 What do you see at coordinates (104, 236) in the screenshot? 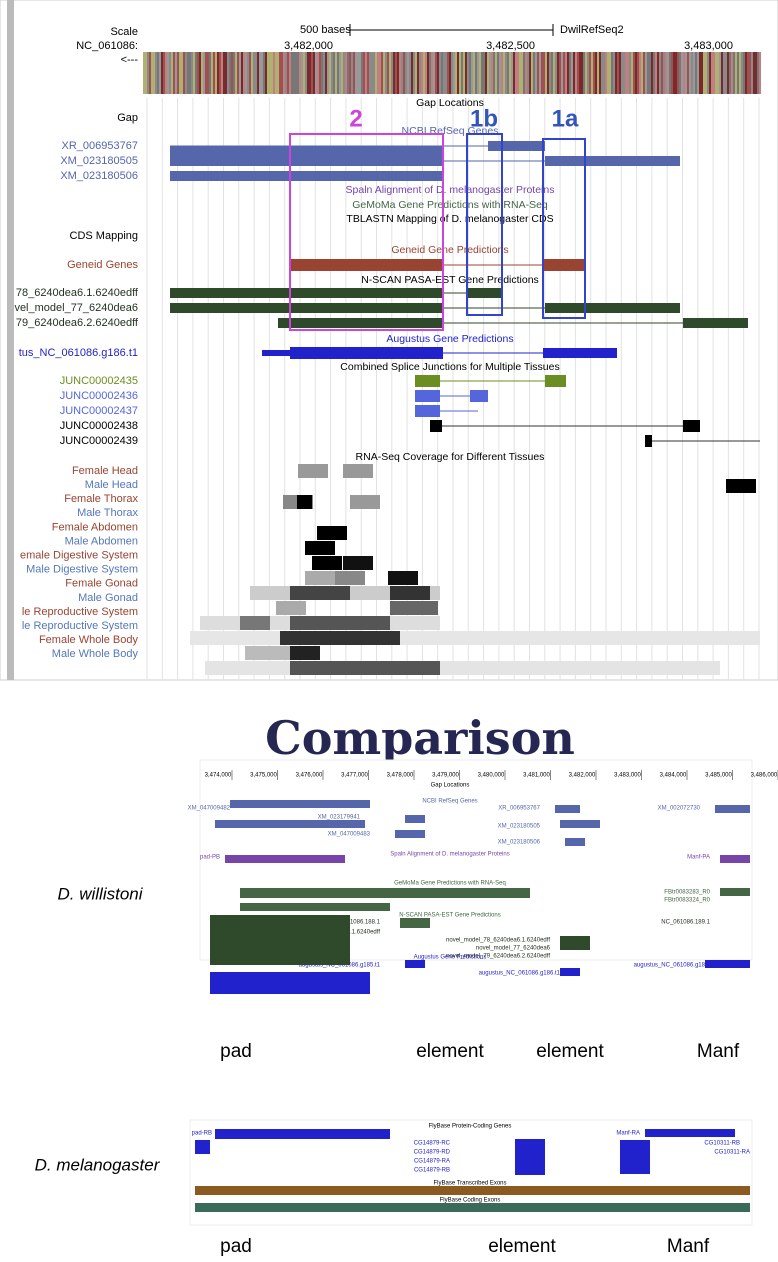
I see `track-label: CDS Mapping` at bounding box center [104, 236].